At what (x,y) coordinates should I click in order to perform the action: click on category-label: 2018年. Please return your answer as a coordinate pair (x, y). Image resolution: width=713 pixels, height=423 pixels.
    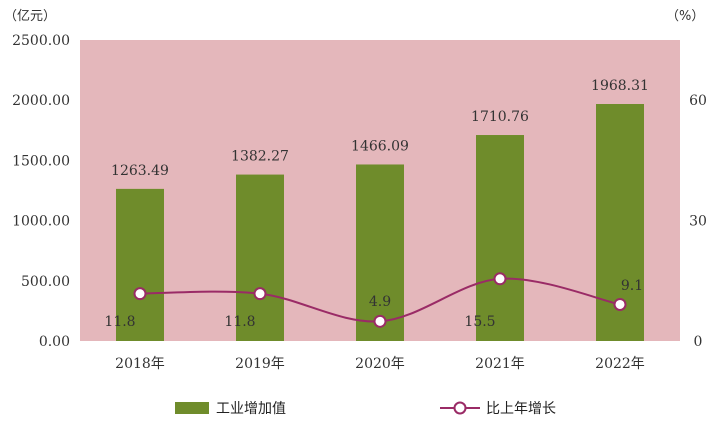
    Looking at the image, I should click on (140, 364).